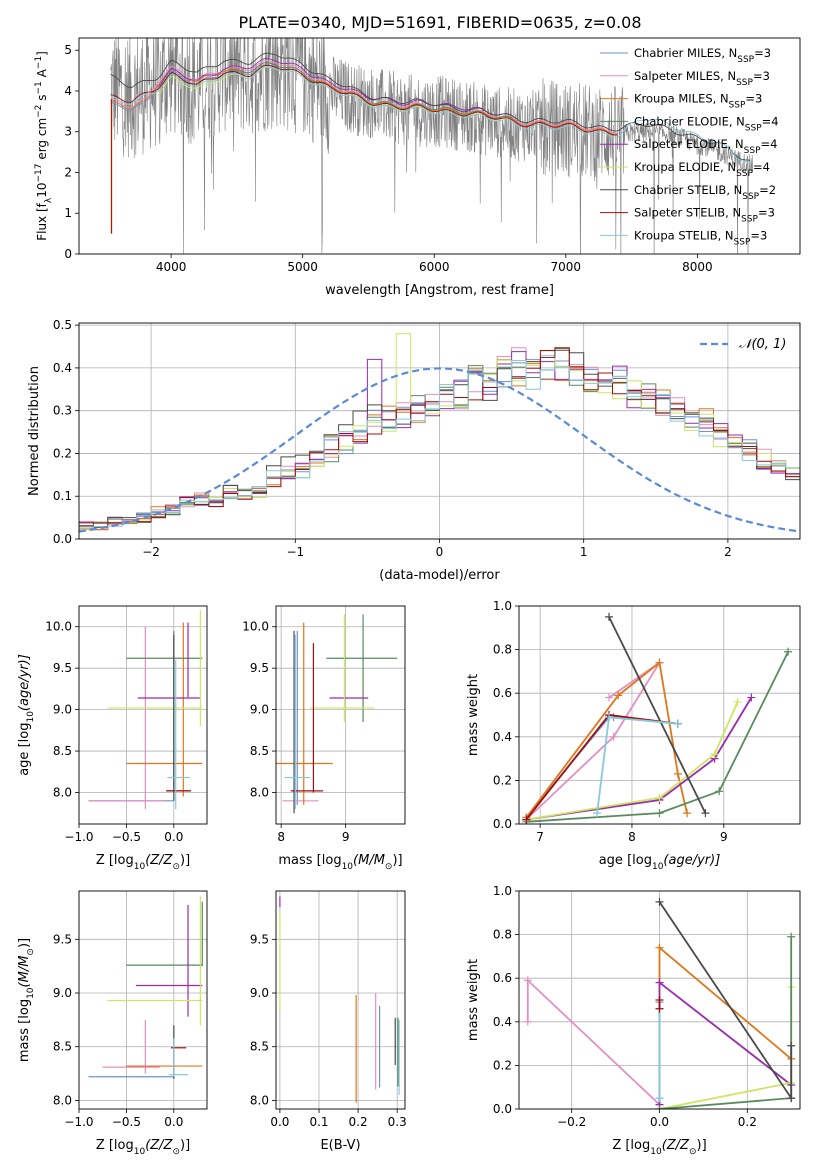  I want to click on legend-entry: Salpeter MILES, NSSP=3, so click(702, 78).